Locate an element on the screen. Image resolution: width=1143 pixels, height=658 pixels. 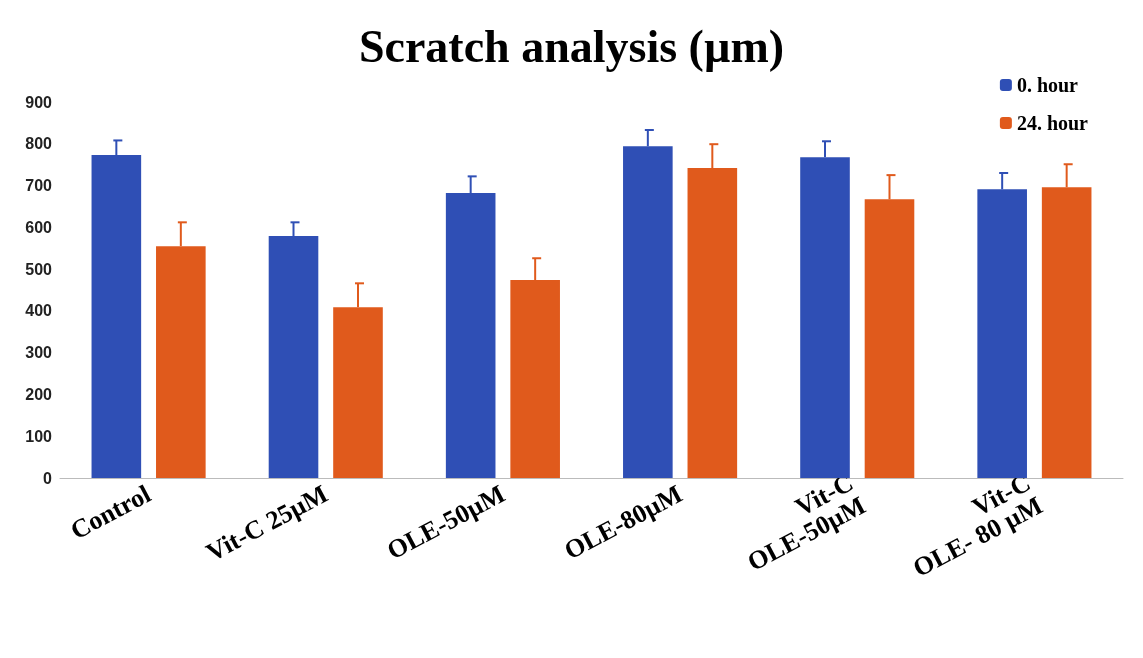
y-tick-label: 700 is located at coordinates (39, 186).